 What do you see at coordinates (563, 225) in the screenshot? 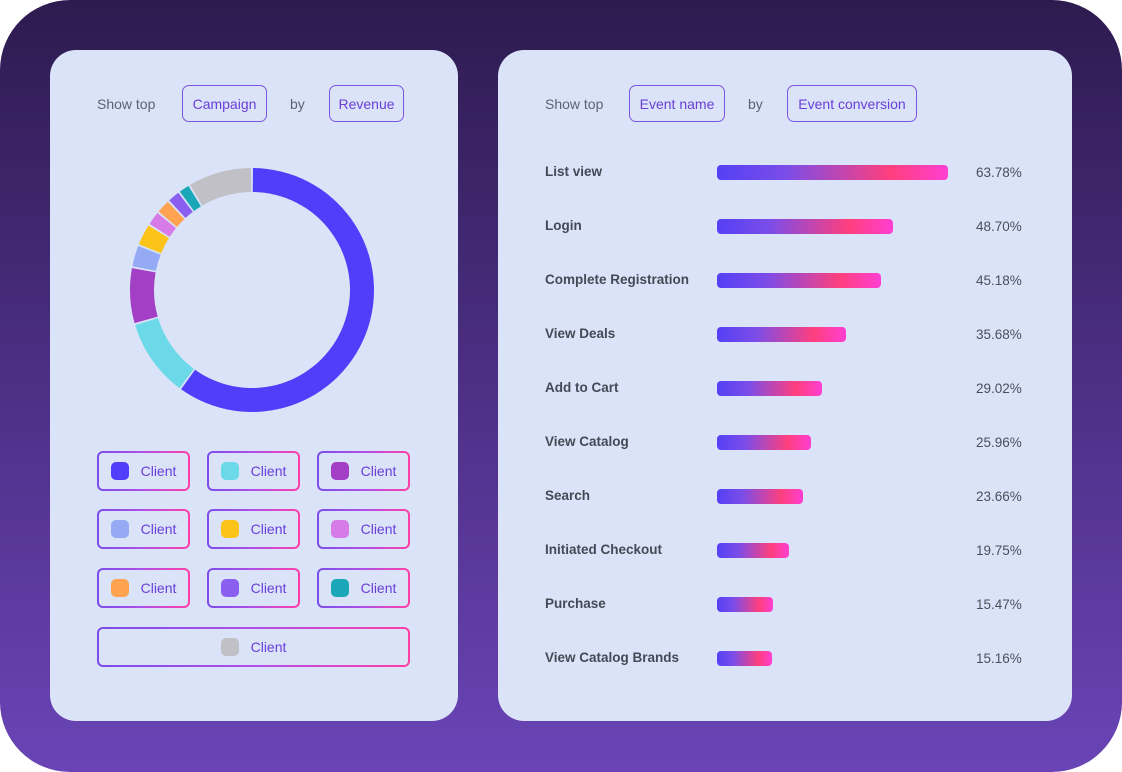
I see `bar-label: Login` at bounding box center [563, 225].